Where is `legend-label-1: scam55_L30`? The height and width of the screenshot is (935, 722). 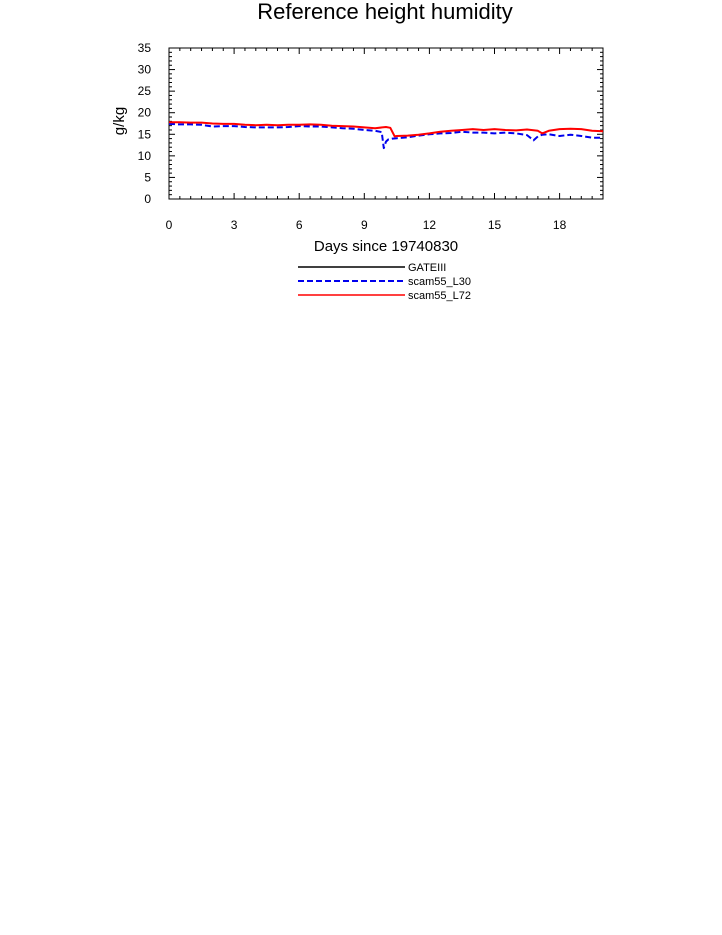 legend-label-1: scam55_L30 is located at coordinates (439, 282).